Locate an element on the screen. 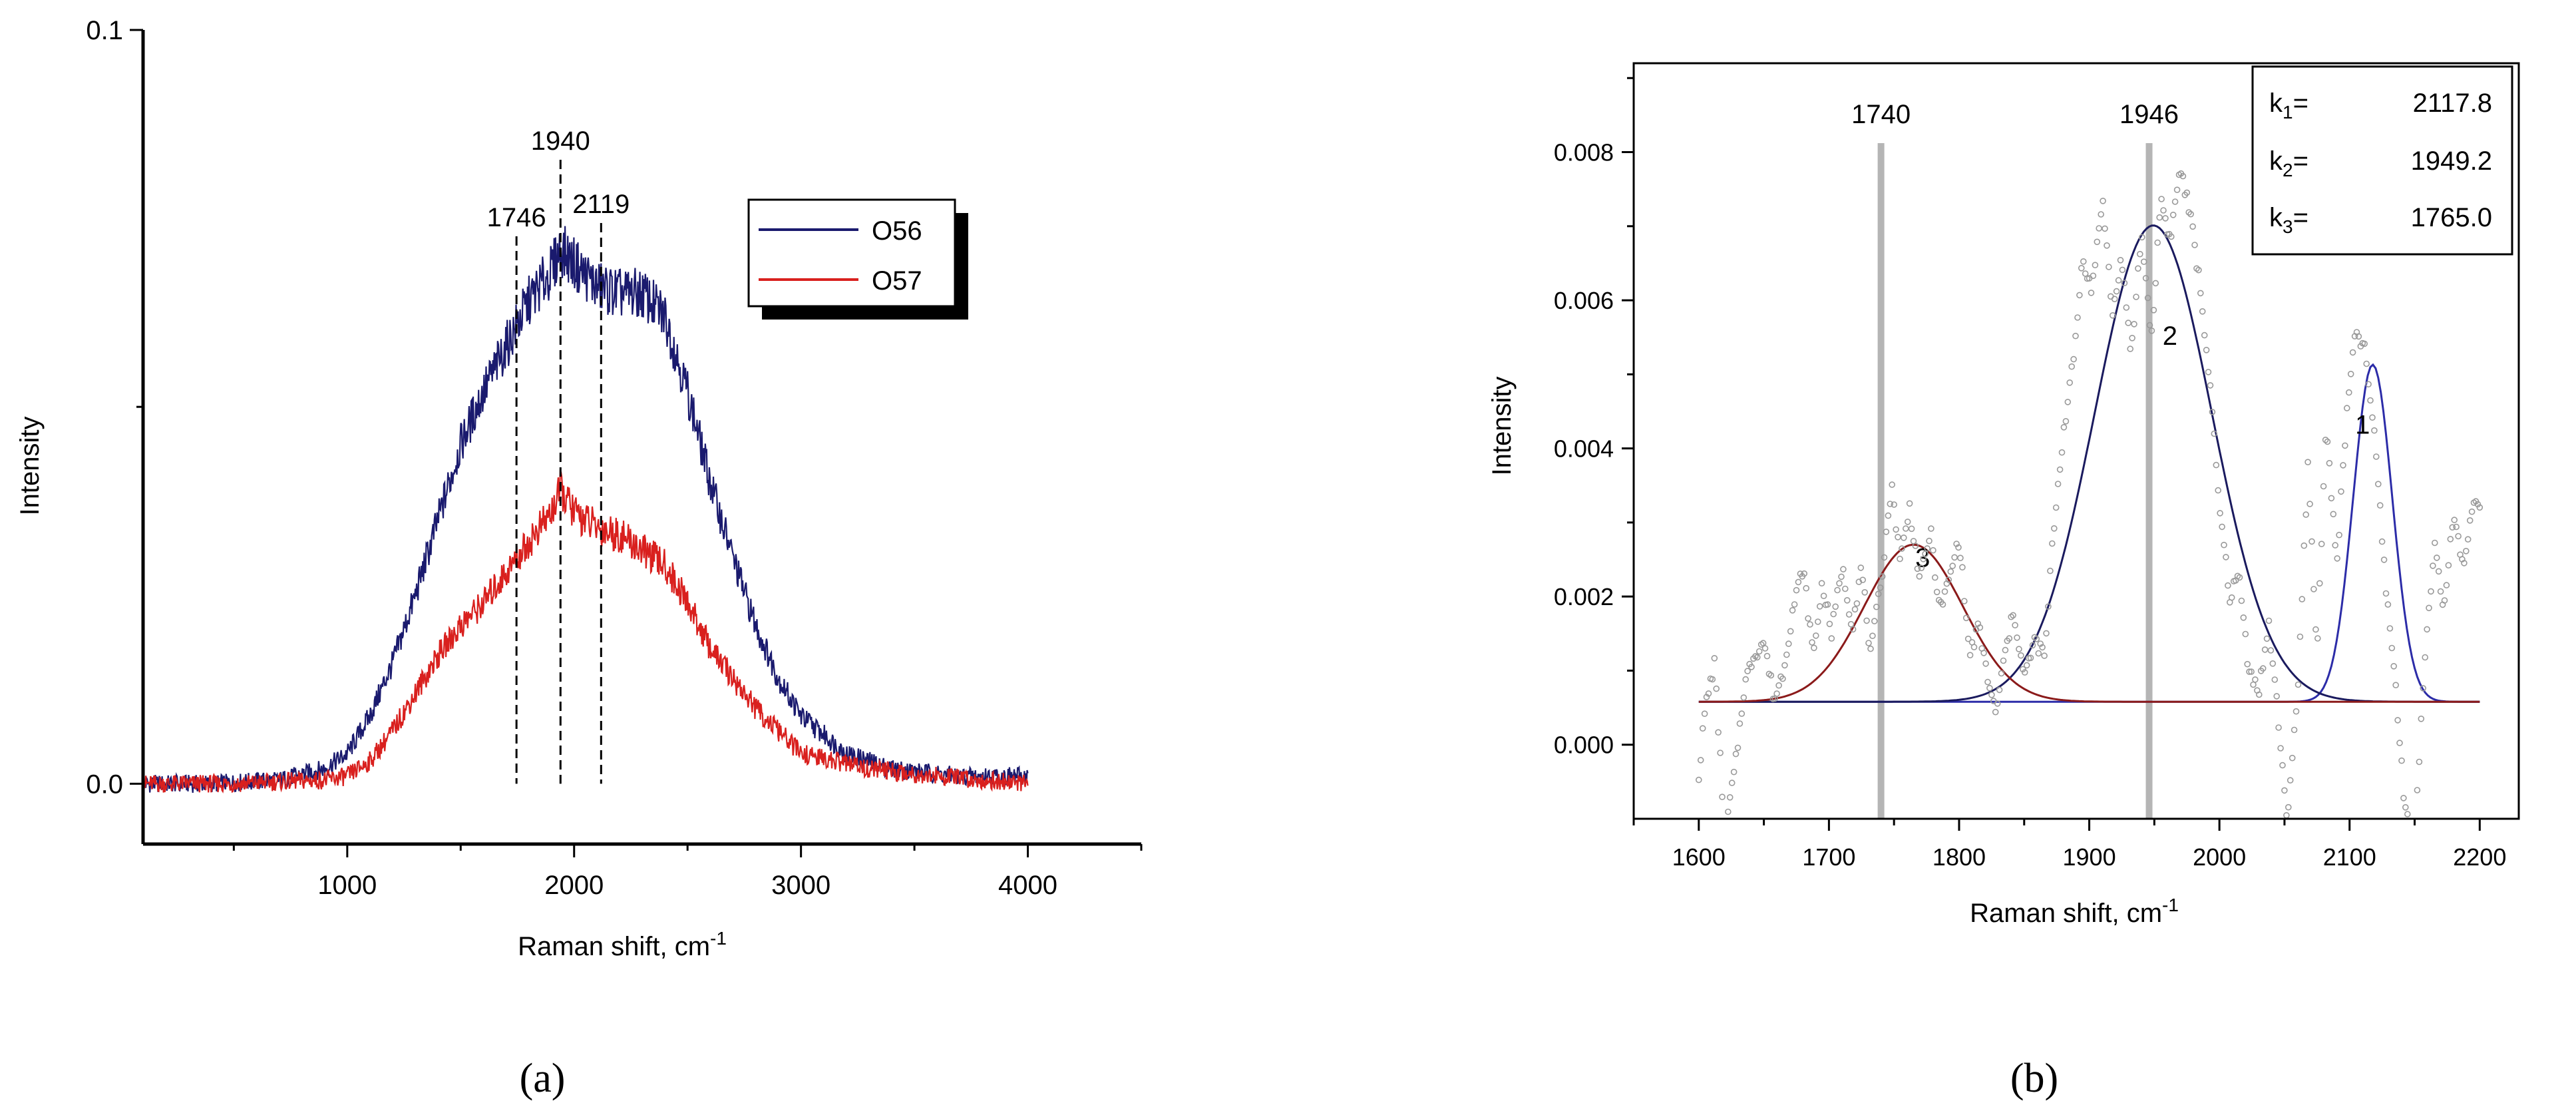 The width and height of the screenshot is (2576, 1111). panel-b-fit-layer: 123 is located at coordinates (2089, 464).